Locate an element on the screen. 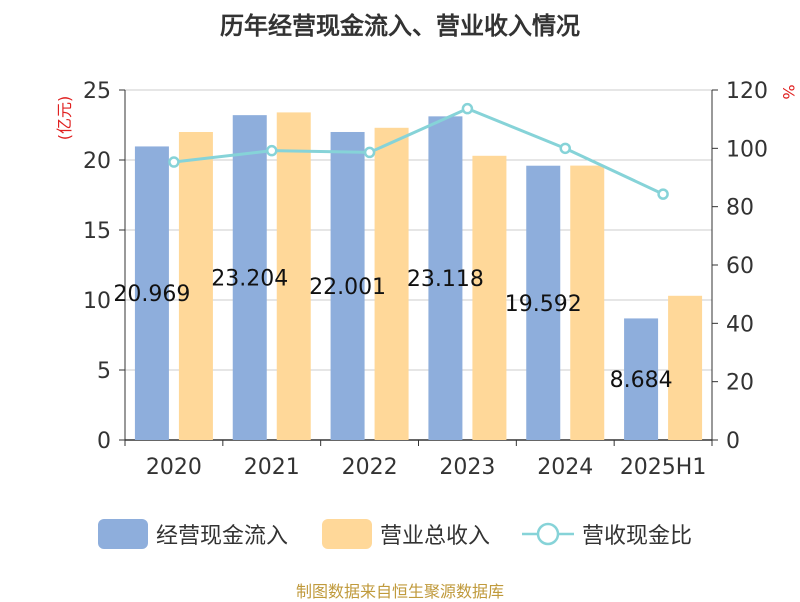  legend-item-revenue: 营业总收入 is located at coordinates (406, 534).